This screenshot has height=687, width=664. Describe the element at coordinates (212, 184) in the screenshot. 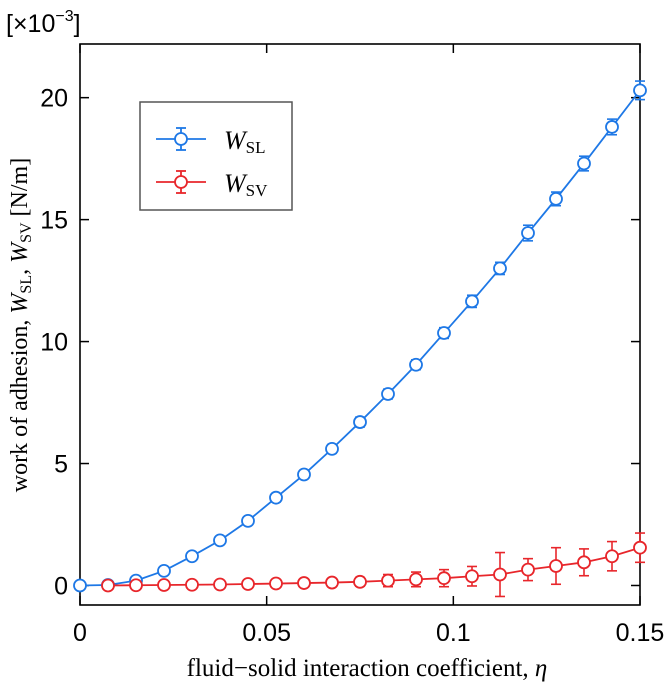

I see `legend-entry-sv: WSV` at that location.